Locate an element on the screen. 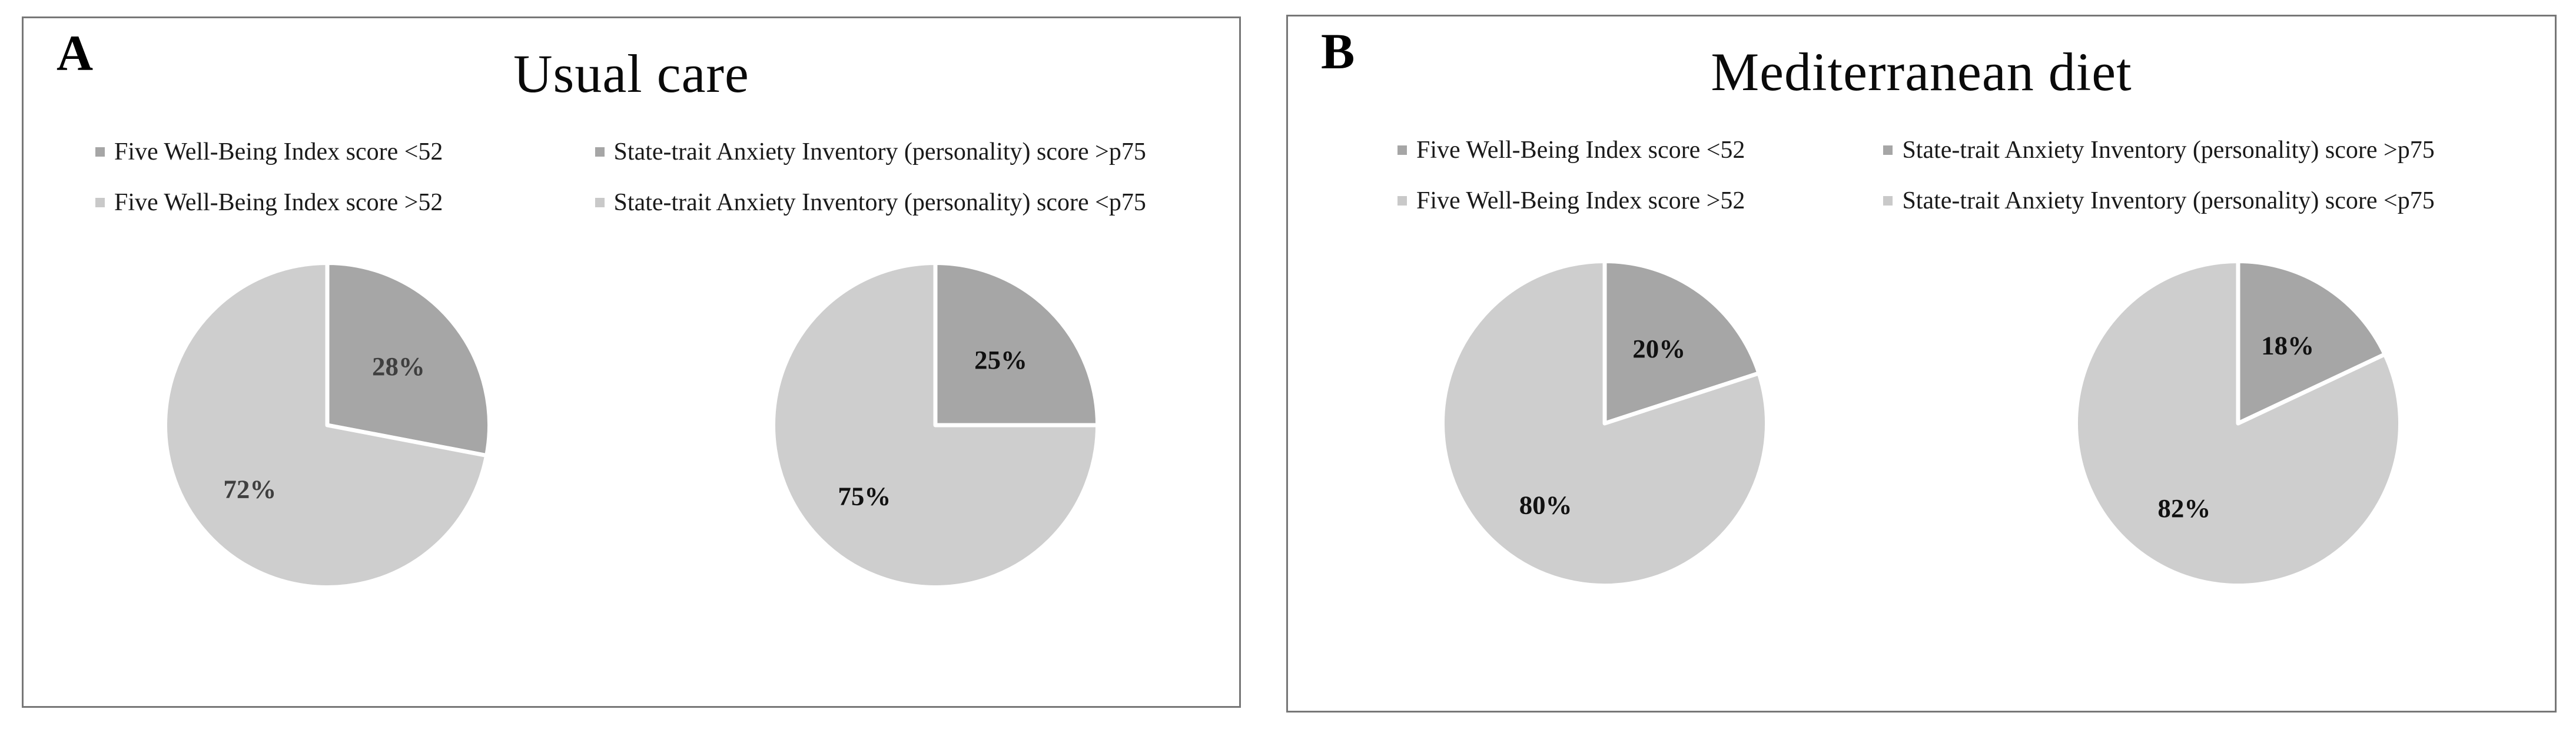 This screenshot has width=2576, height=729. pie-cell: 18% 82% is located at coordinates (2238, 423).